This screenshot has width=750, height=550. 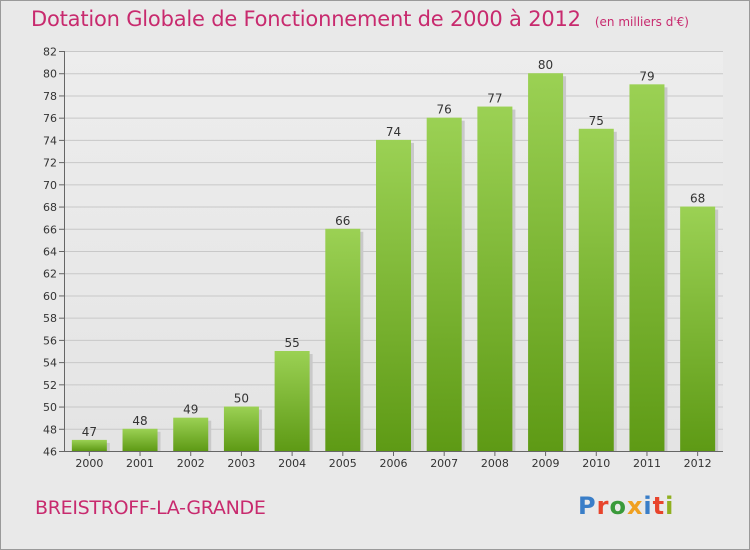 What do you see at coordinates (394, 463) in the screenshot?
I see `x-tick-label: 2006` at bounding box center [394, 463].